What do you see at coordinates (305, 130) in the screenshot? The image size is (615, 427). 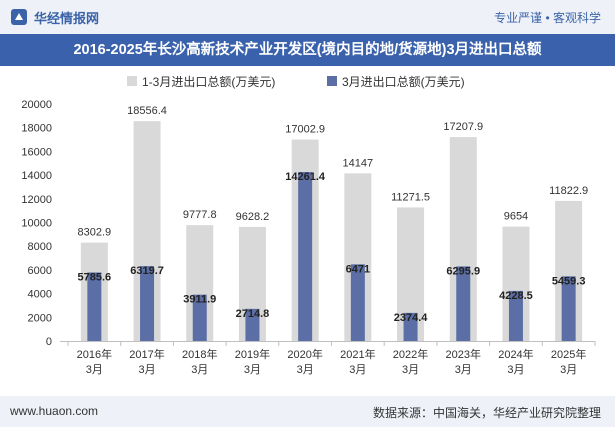 I see `data-label-total: 17002.9` at bounding box center [305, 130].